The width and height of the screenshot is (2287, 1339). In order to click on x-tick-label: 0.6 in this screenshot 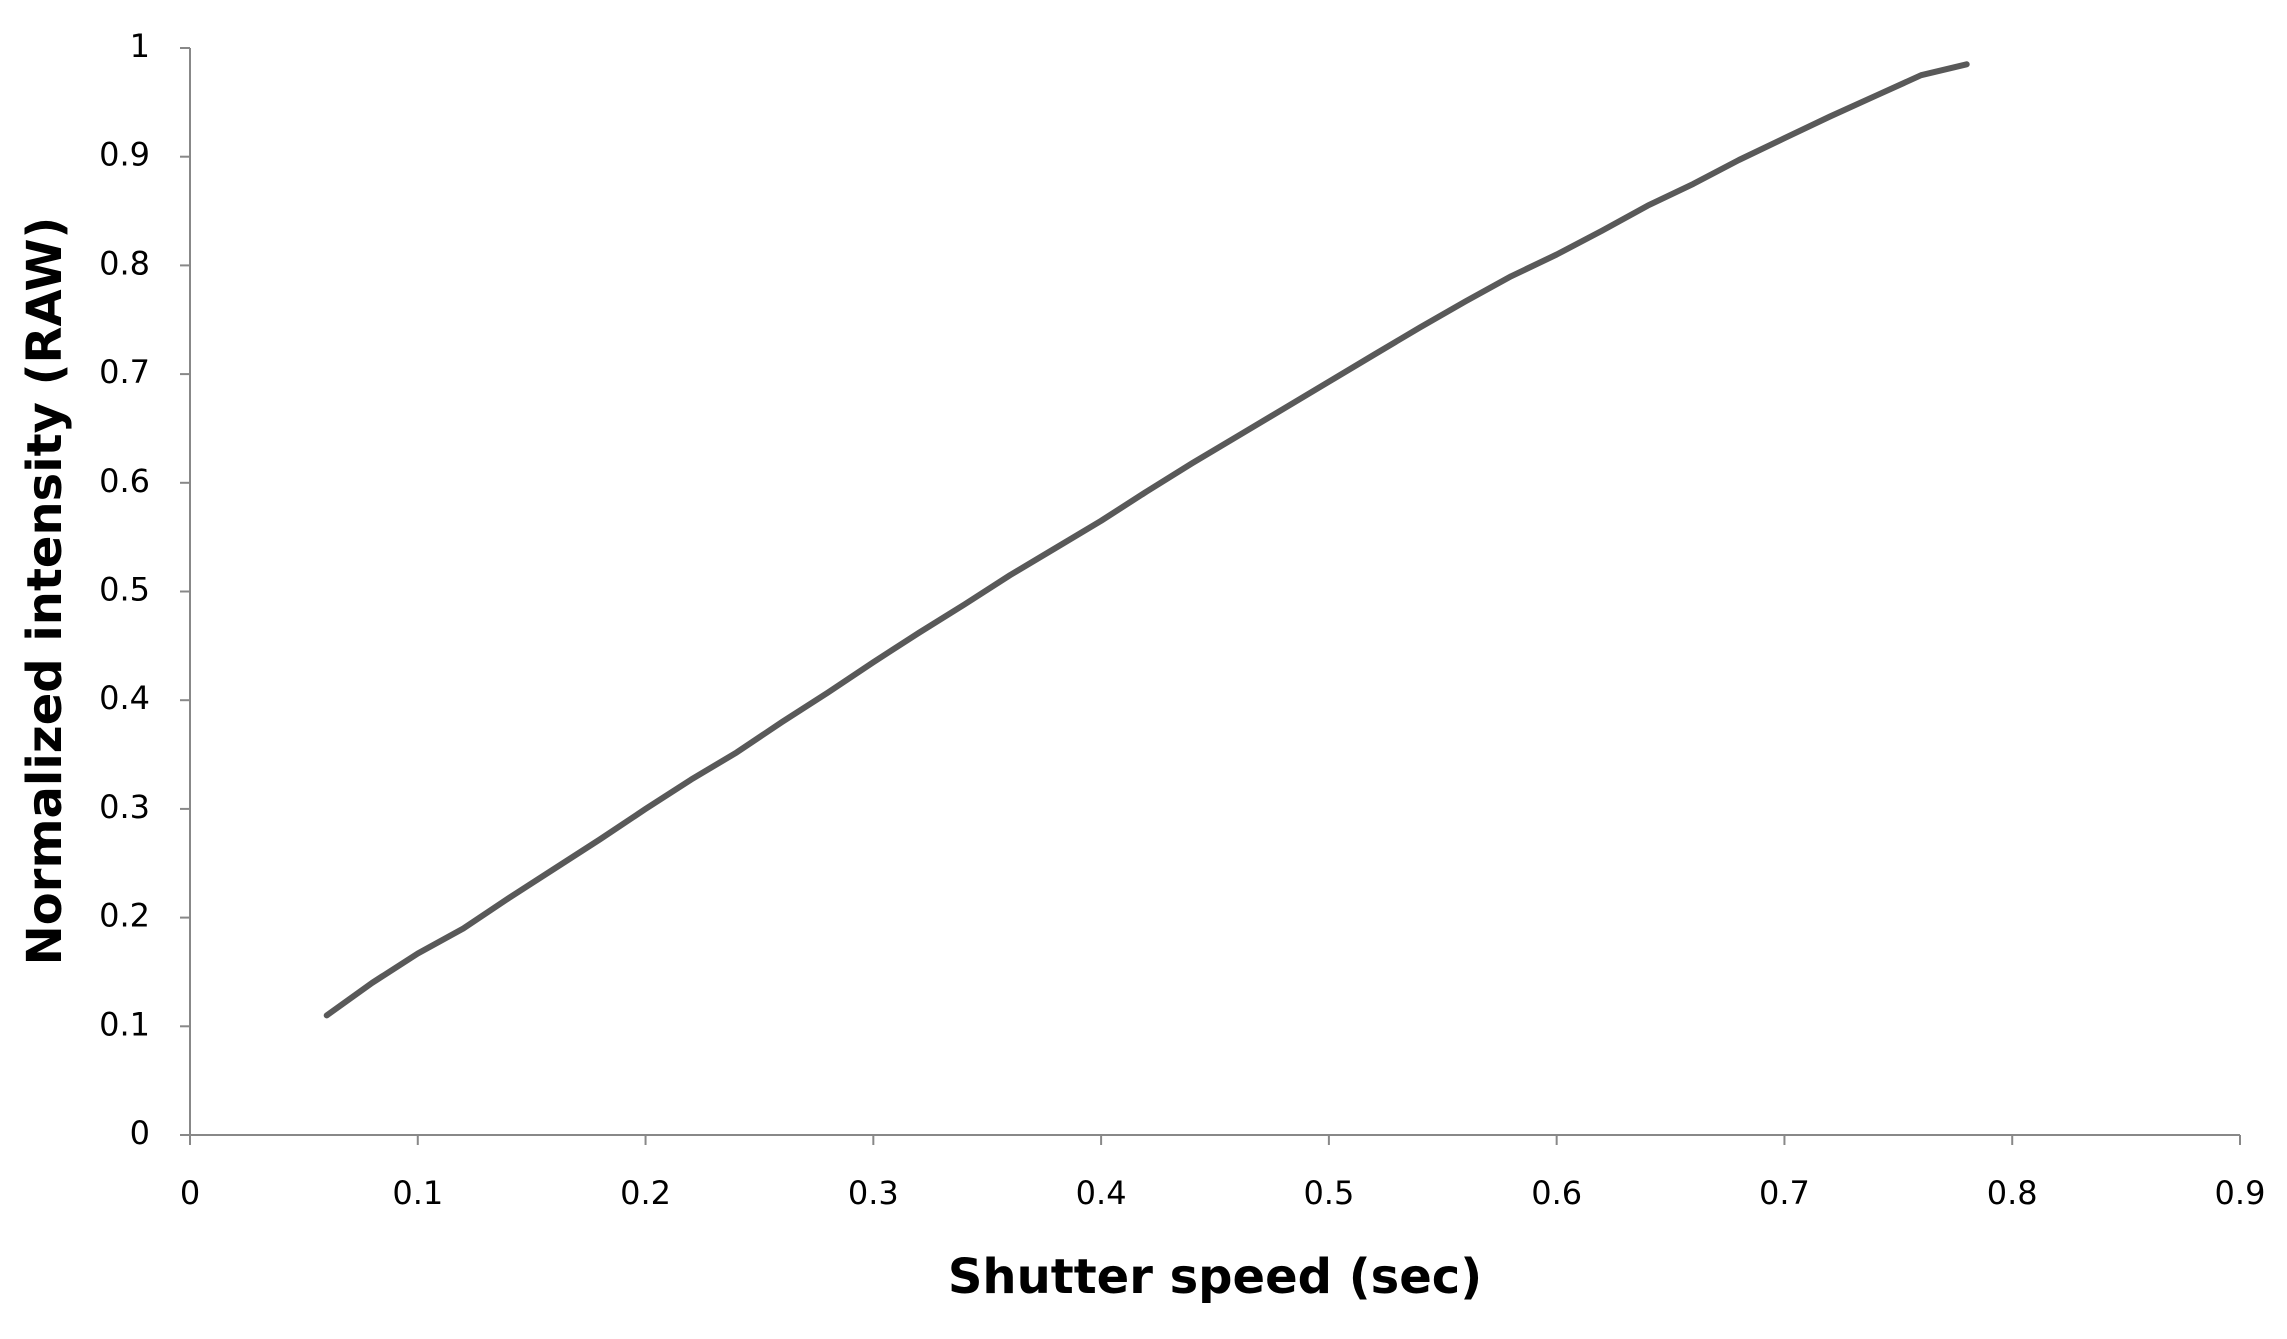, I will do `click(1556, 1193)`.